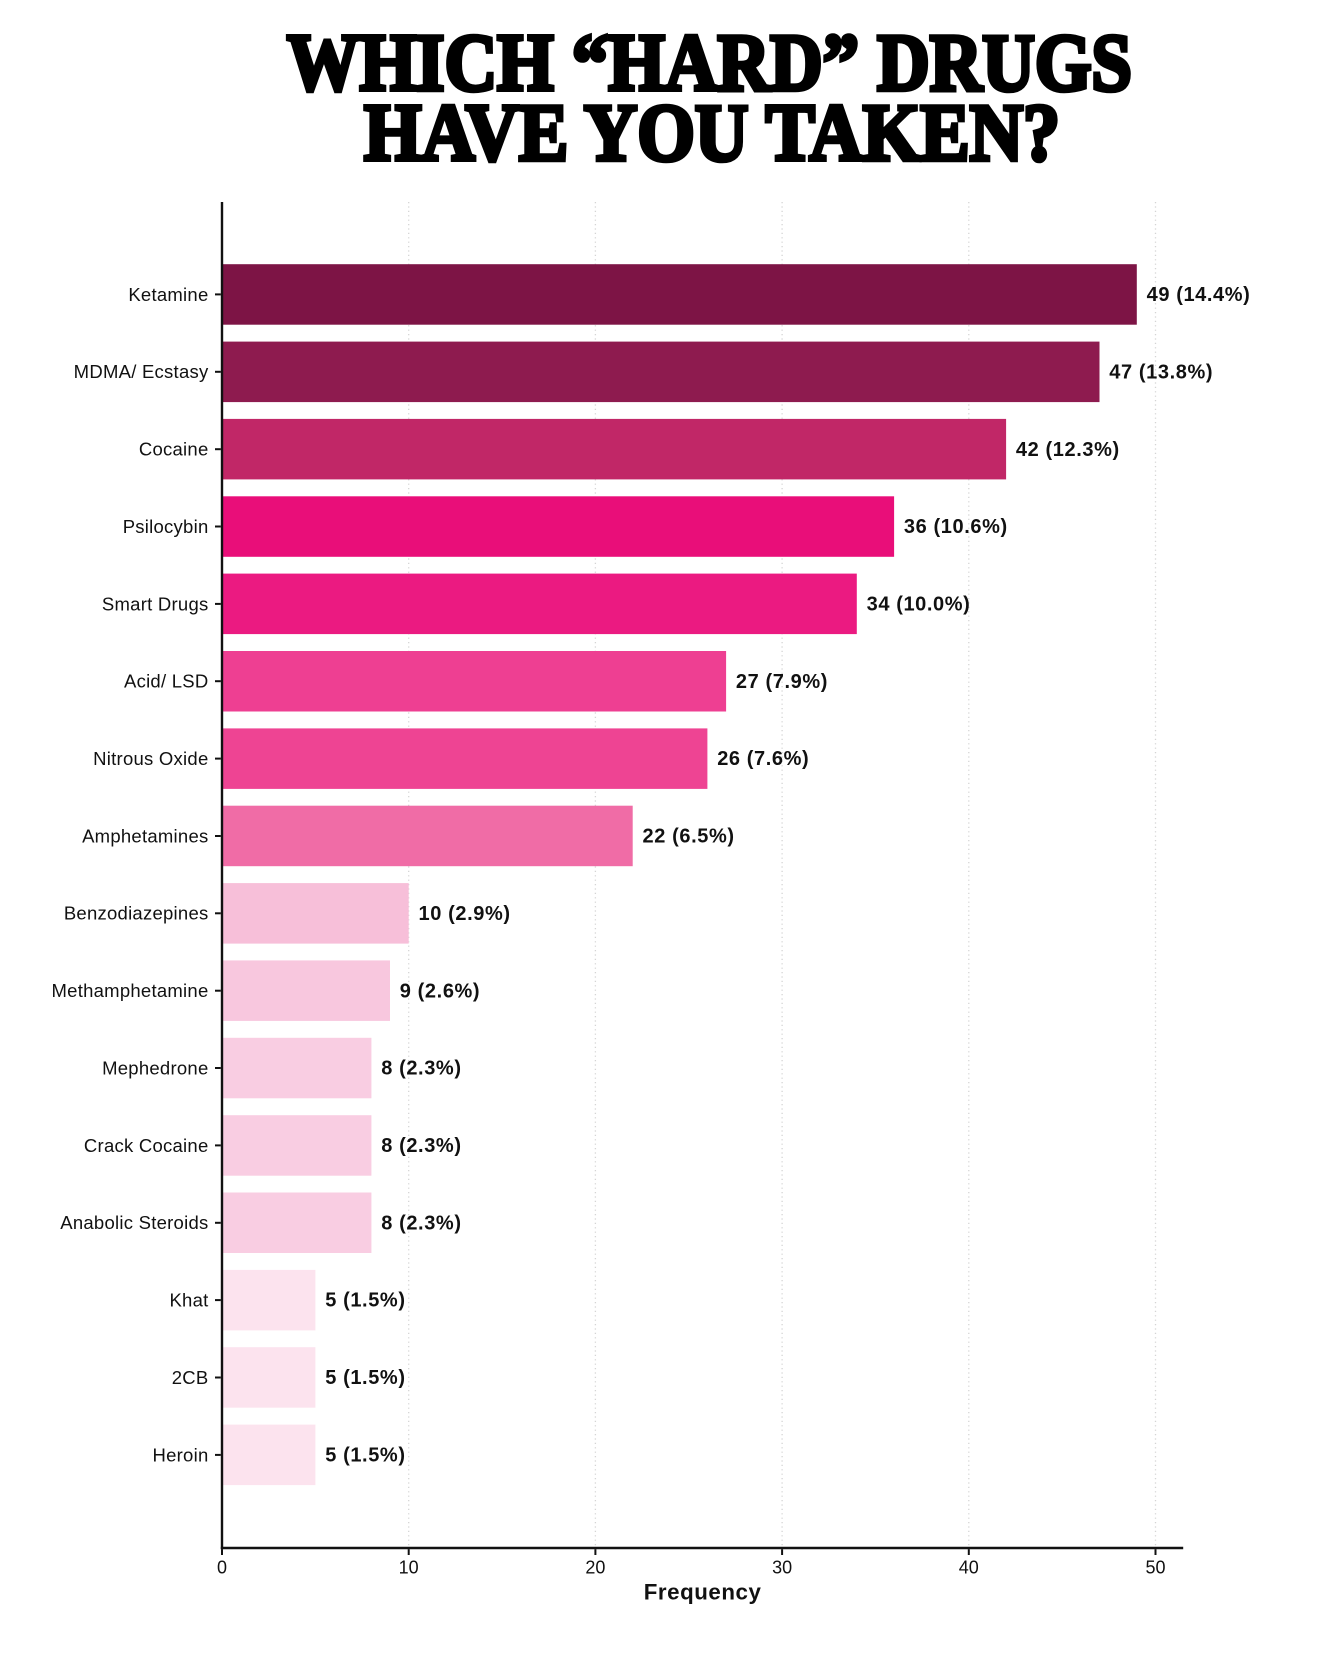  What do you see at coordinates (155, 1068) in the screenshot?
I see `svg-text: Mephedrone` at bounding box center [155, 1068].